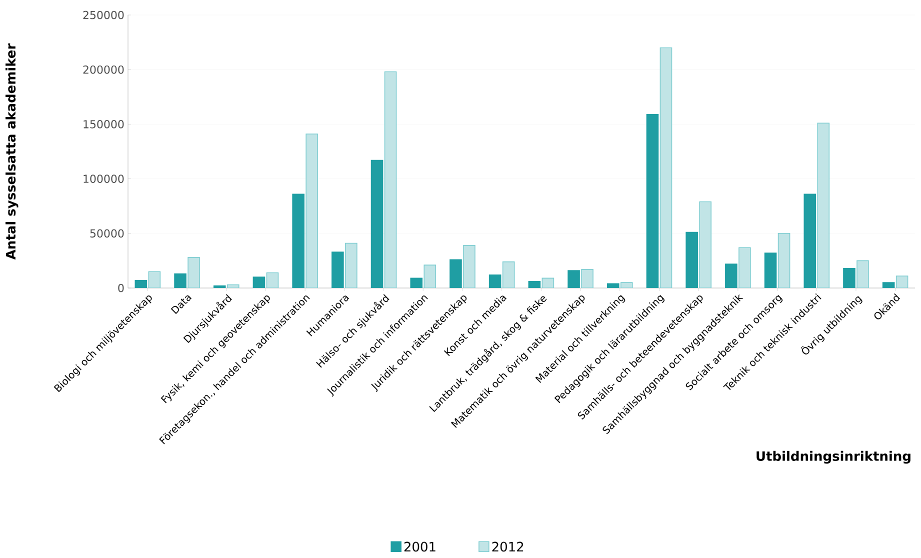 The width and height of the screenshot is (921, 558). What do you see at coordinates (104, 124) in the screenshot?
I see `y-tick-label: 150000` at bounding box center [104, 124].